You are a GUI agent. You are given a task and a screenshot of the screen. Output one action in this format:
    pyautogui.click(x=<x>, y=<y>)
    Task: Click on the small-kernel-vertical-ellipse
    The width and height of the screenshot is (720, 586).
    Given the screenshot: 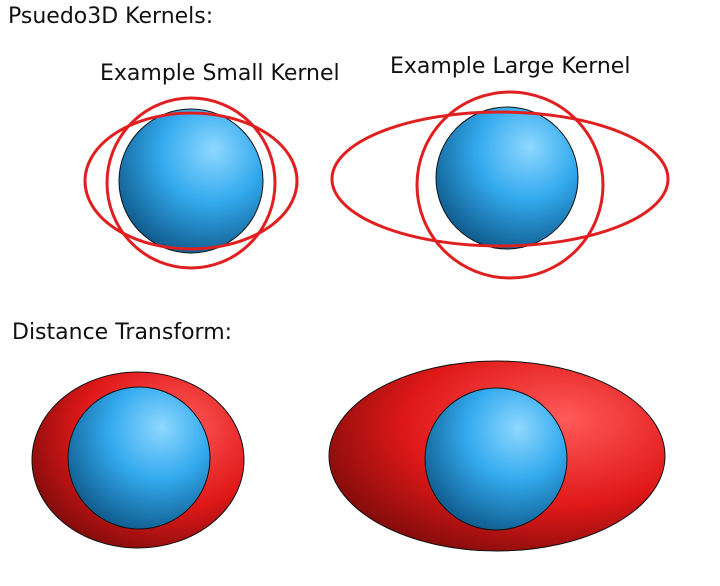 What is the action you would take?
    pyautogui.click(x=191, y=183)
    